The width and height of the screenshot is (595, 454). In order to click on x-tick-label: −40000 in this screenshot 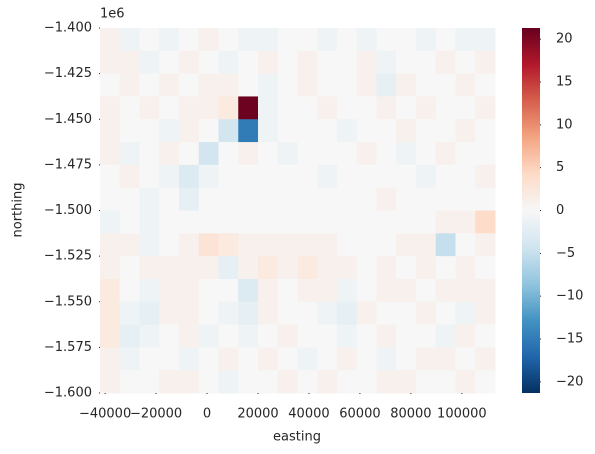, I will do `click(105, 414)`.